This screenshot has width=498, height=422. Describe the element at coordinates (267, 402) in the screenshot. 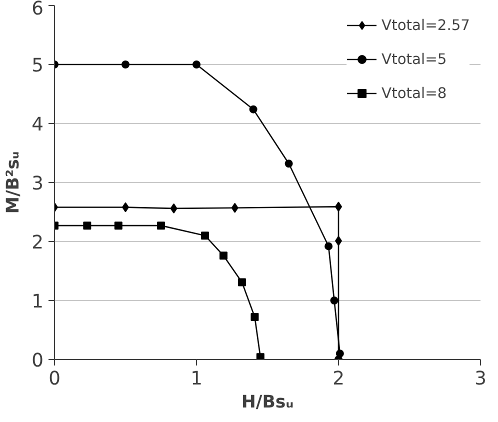

I see `x-axis-title: H/Bsᵤ` at that location.